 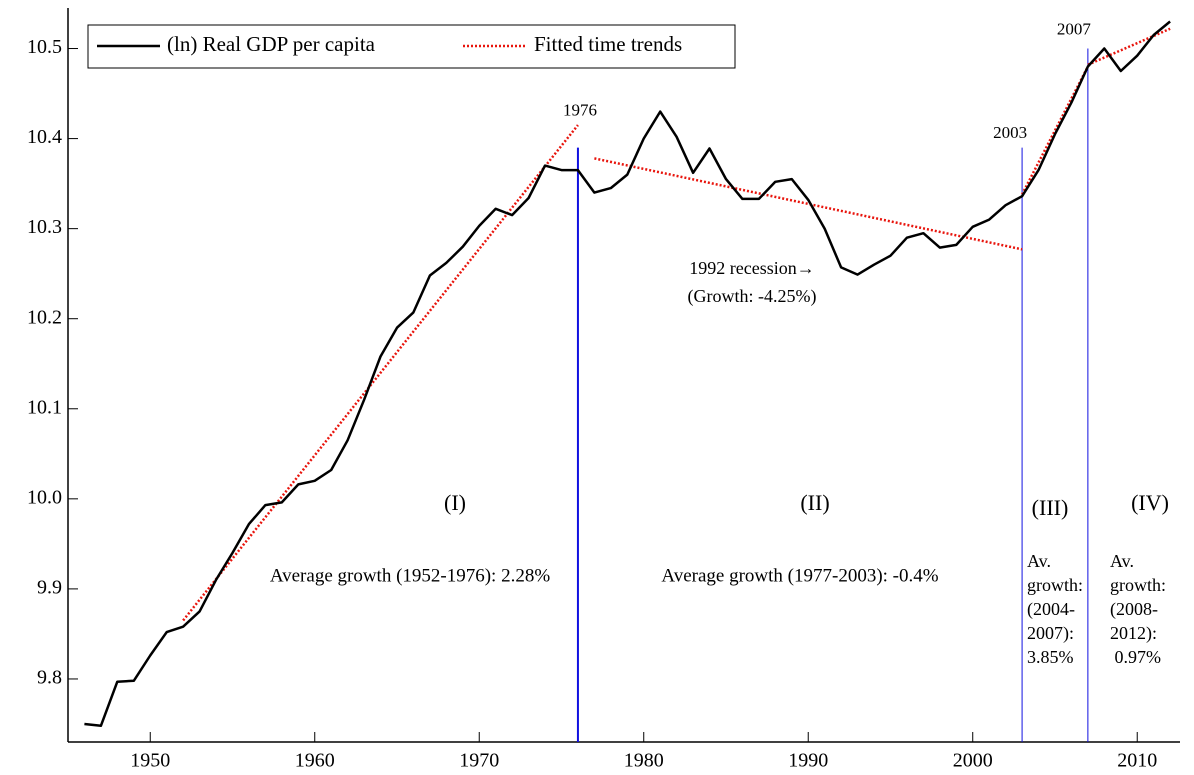 What do you see at coordinates (1133, 633) in the screenshot?
I see `annotation: 2012):` at bounding box center [1133, 633].